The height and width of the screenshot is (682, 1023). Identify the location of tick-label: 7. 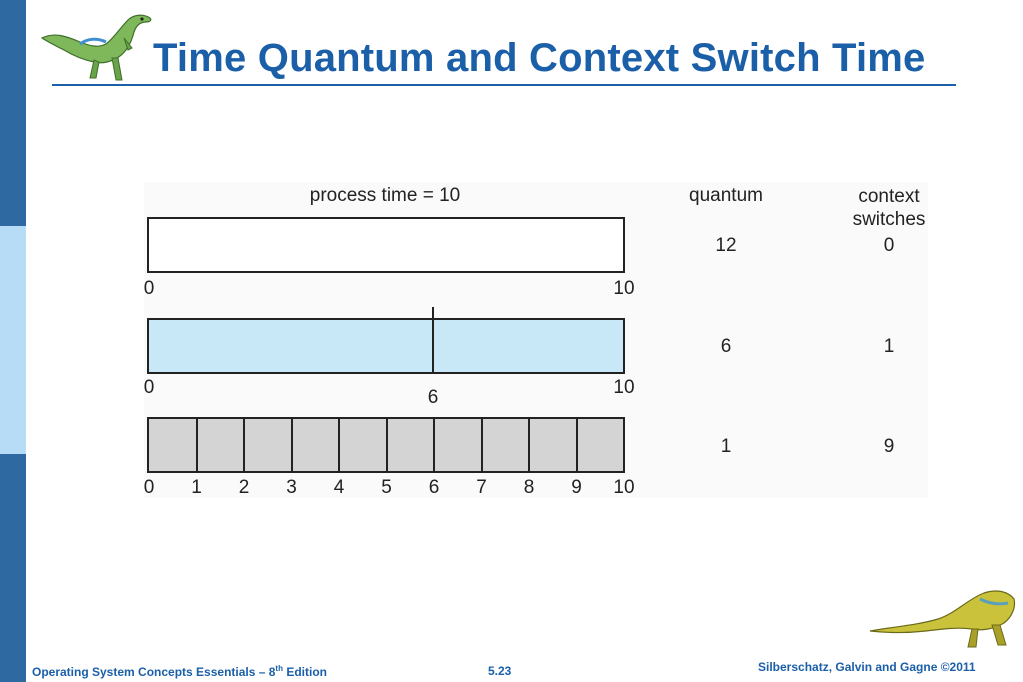
(481, 487).